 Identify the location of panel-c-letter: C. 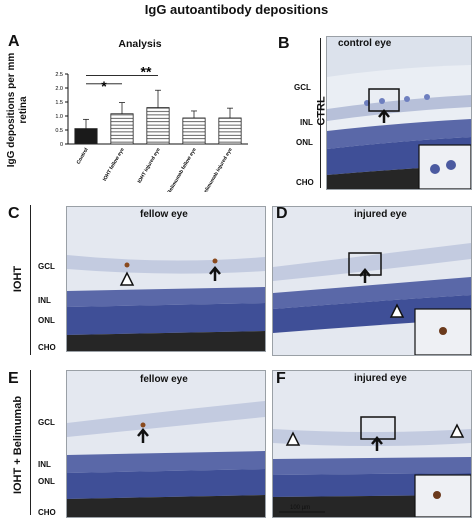
(14, 213).